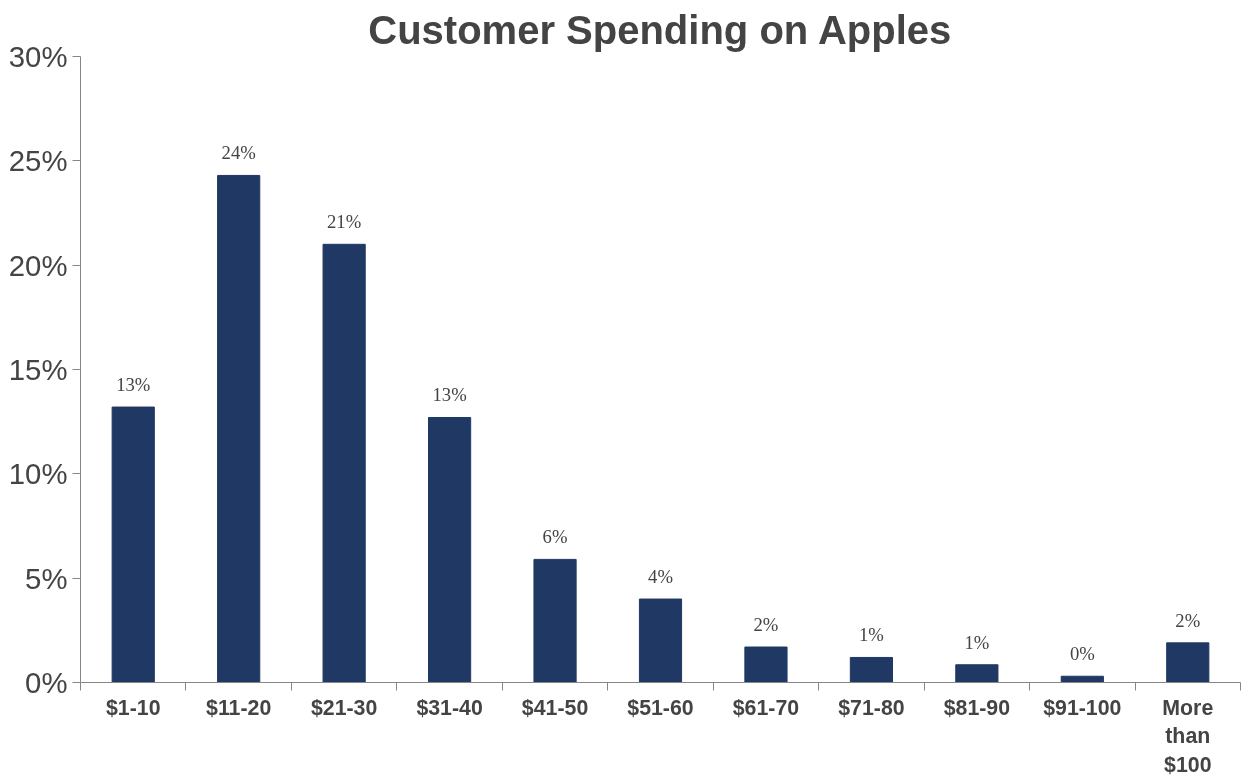 The height and width of the screenshot is (783, 1254). I want to click on data-label: 21%, so click(344, 222).